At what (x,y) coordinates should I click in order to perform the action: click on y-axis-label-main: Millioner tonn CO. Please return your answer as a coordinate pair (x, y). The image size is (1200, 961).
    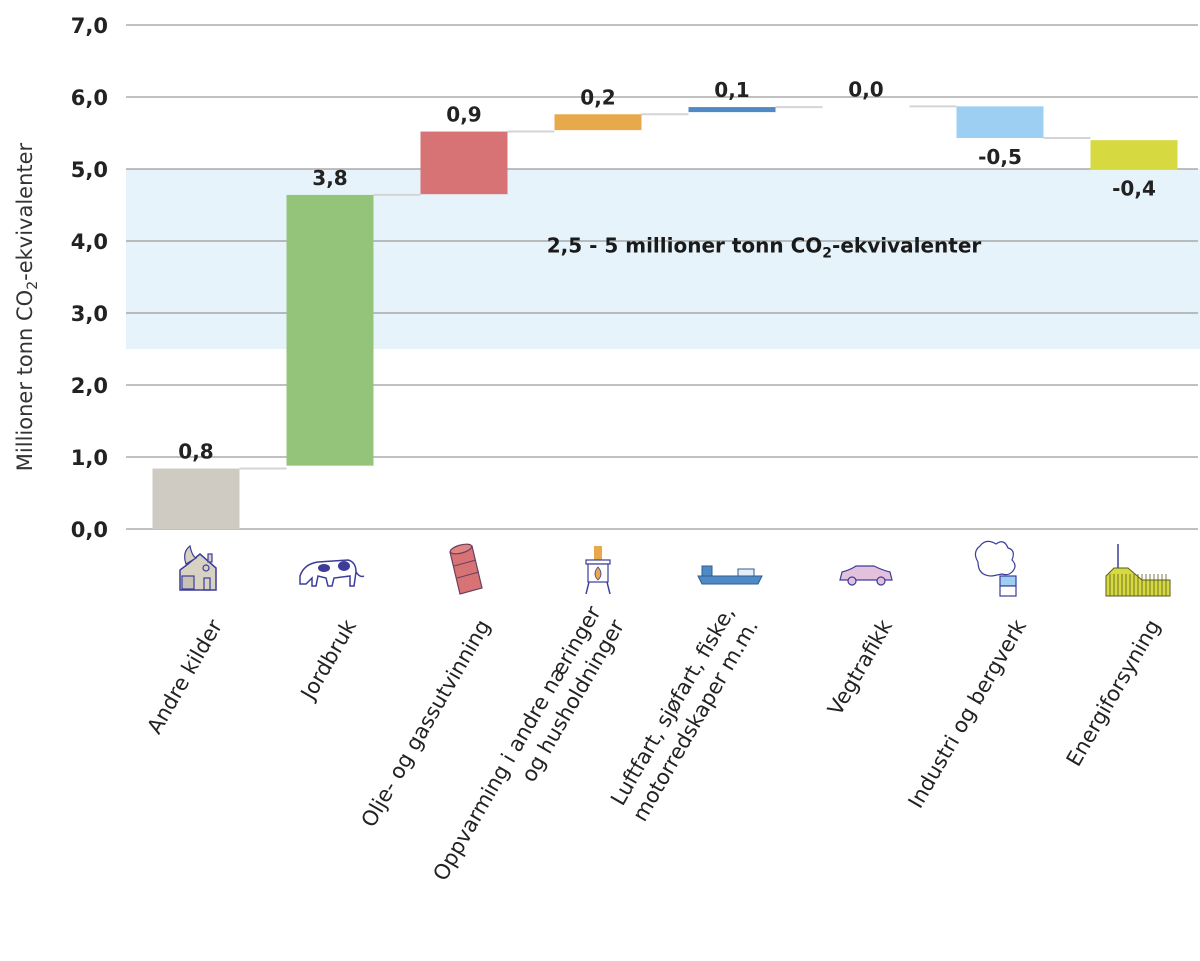
    Looking at the image, I should click on (25, 380).